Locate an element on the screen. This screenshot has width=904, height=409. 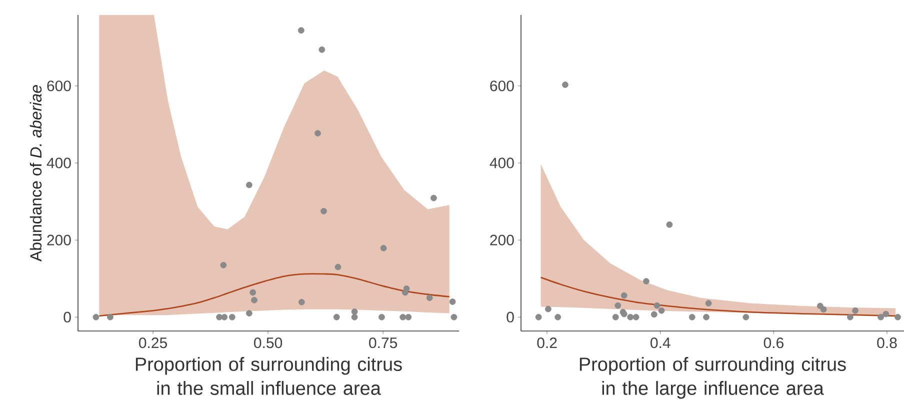
x-tick-label: 0.50 is located at coordinates (268, 343).